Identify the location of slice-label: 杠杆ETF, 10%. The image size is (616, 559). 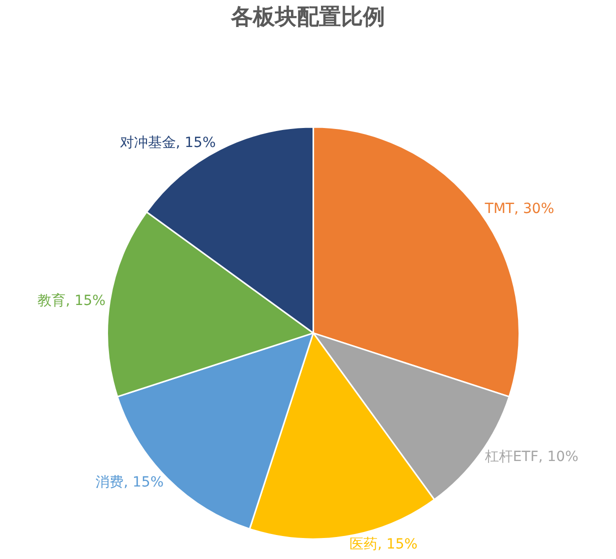
(531, 456).